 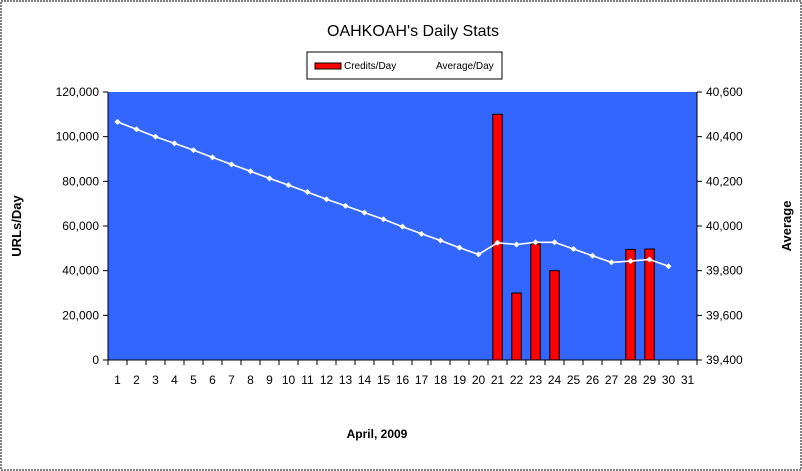 What do you see at coordinates (155, 380) in the screenshot?
I see `x-tick-label: 3` at bounding box center [155, 380].